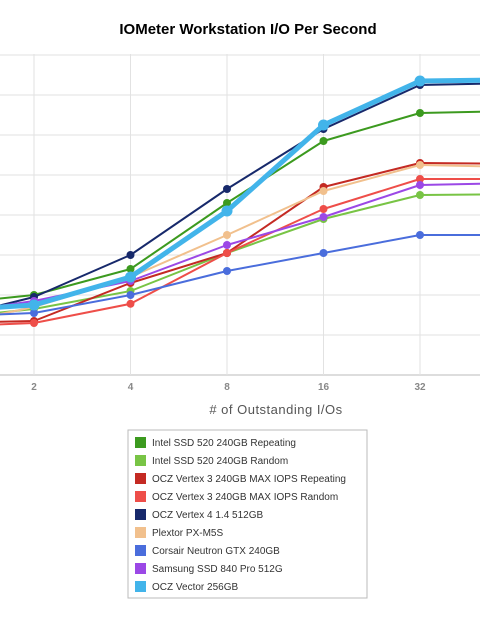 The width and height of the screenshot is (480, 618). I want to click on legend-label: Intel SSD 520 240GB Random, so click(220, 461).